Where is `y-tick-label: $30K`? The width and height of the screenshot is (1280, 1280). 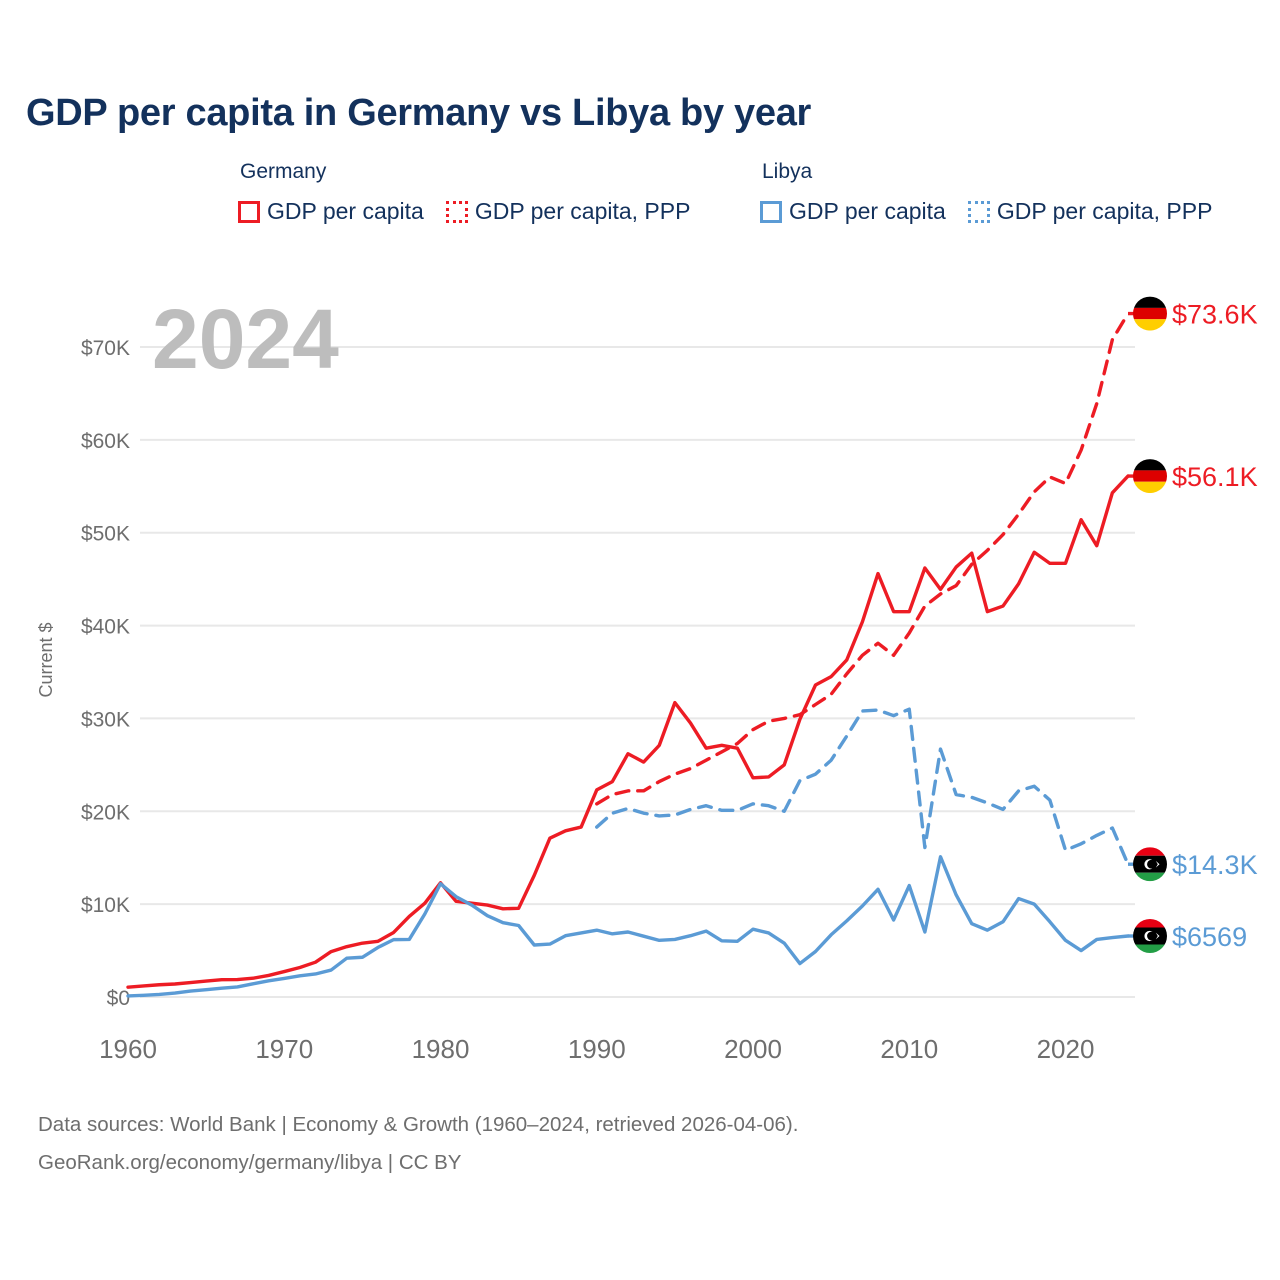 y-tick-label: $30K is located at coordinates (105, 719).